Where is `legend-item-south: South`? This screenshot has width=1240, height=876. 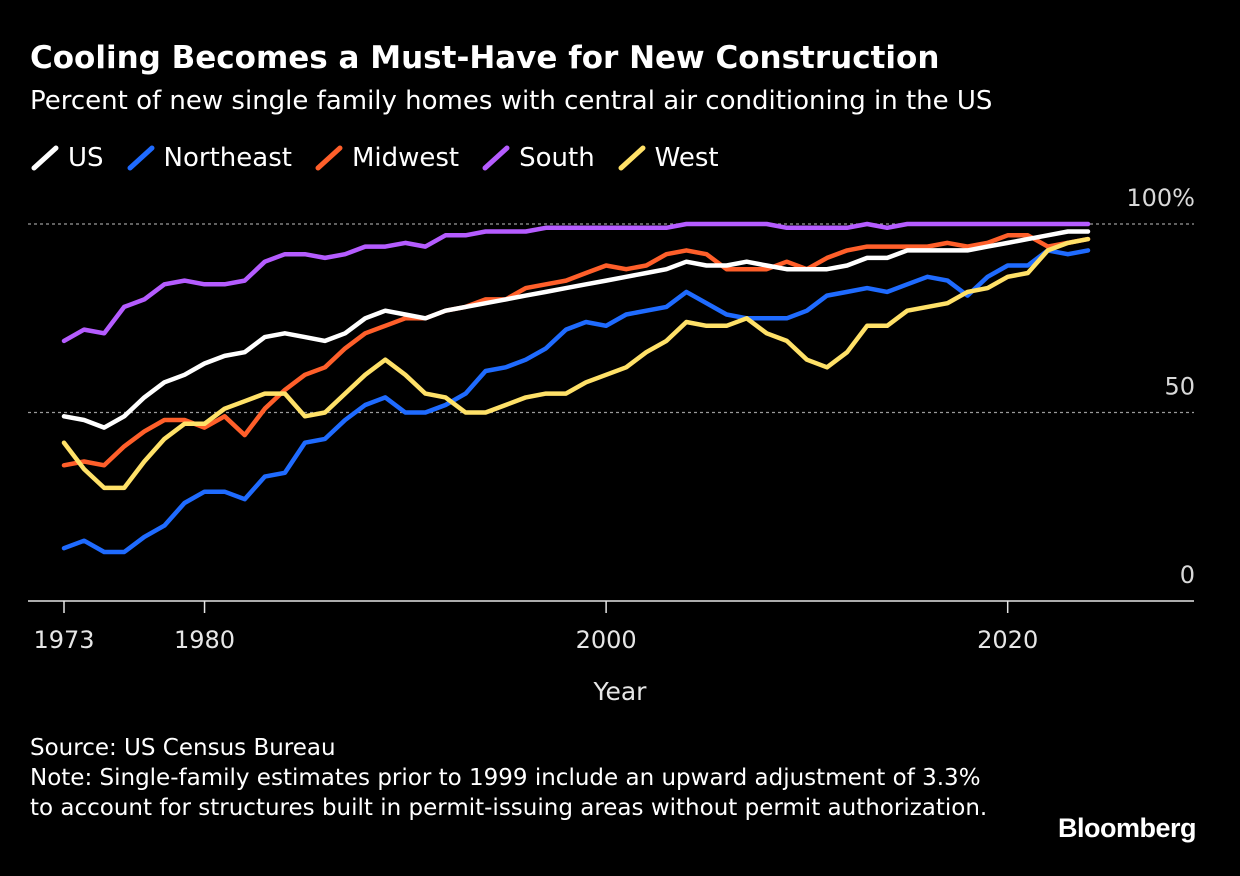 legend-item-south: South is located at coordinates (538, 158).